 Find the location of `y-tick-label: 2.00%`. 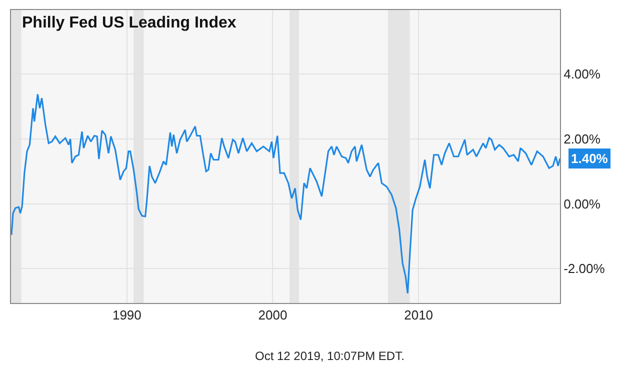

y-tick-label: 2.00% is located at coordinates (582, 139).